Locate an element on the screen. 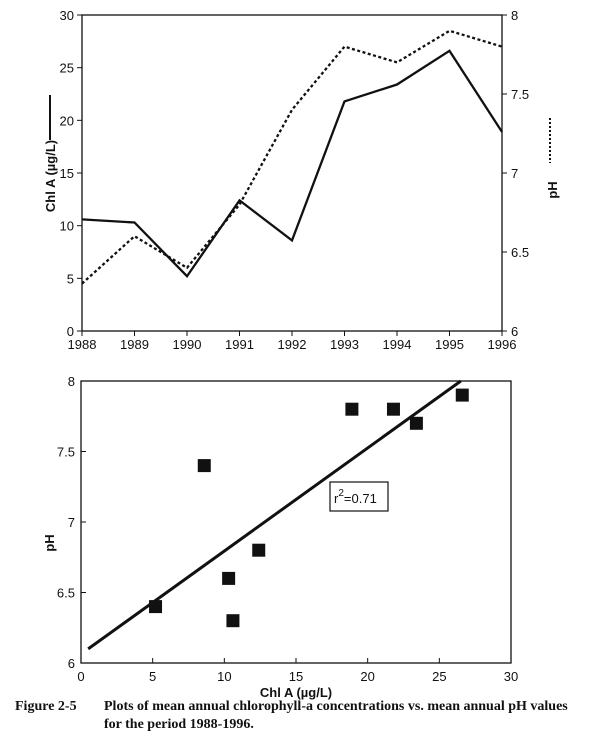  y-axis-label-bottom: pH is located at coordinates (49, 542).